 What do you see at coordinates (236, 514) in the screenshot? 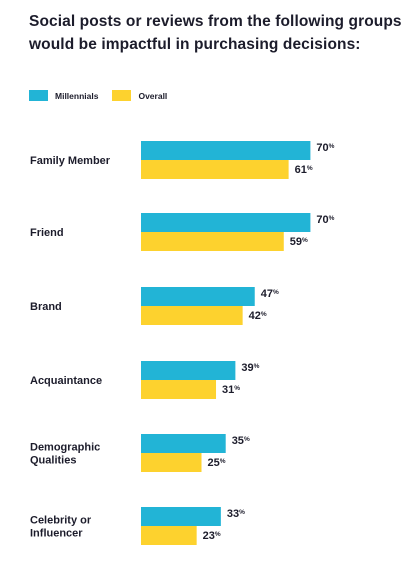
I see `value-label-millennials-celebrity-or-influencer: 33%` at bounding box center [236, 514].